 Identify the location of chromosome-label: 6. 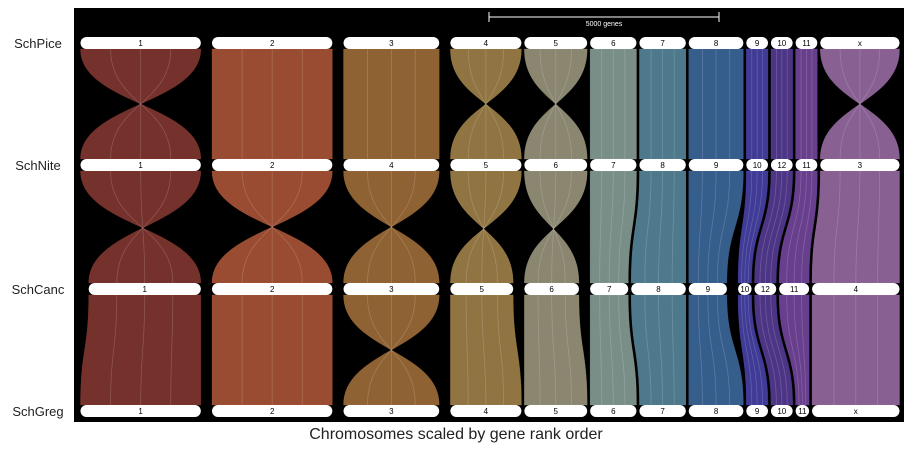
(551, 289).